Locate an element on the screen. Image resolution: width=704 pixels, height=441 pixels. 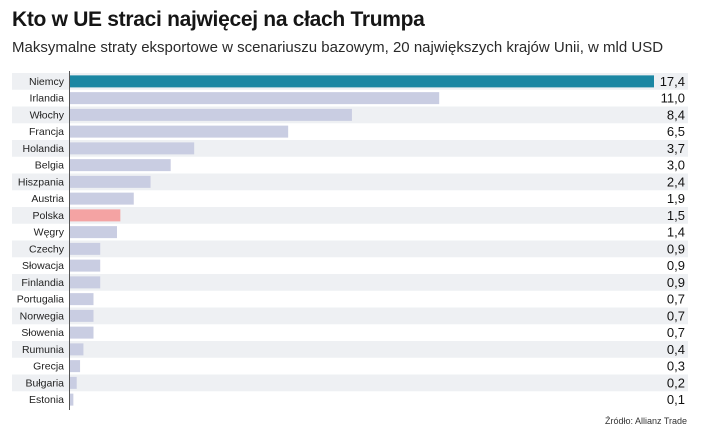
category-label: Słowenia is located at coordinates (42, 333).